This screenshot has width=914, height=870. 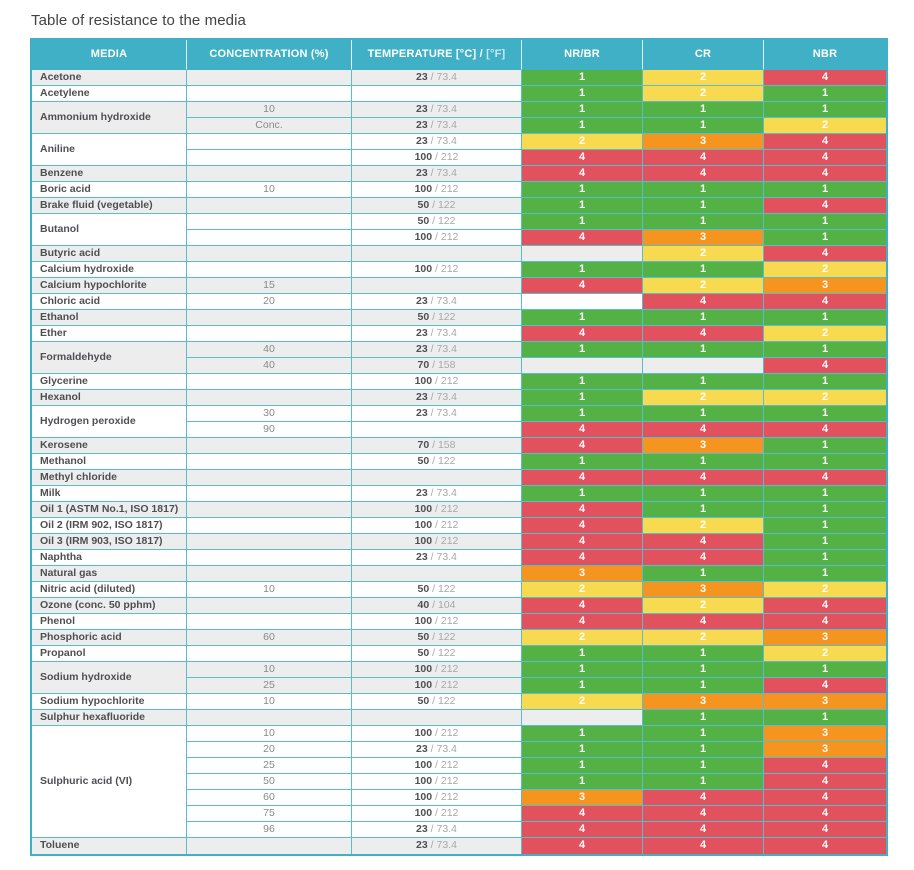 I want to click on media-cell: Ethanol, so click(x=109, y=318).